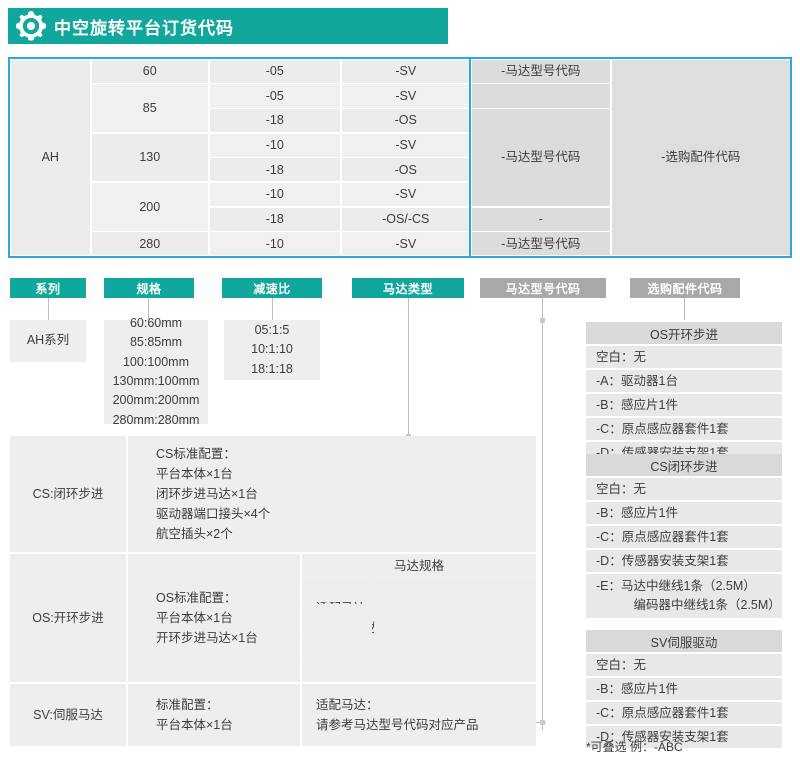 The width and height of the screenshot is (800, 761). I want to click on connector-motor-code, so click(542, 514).